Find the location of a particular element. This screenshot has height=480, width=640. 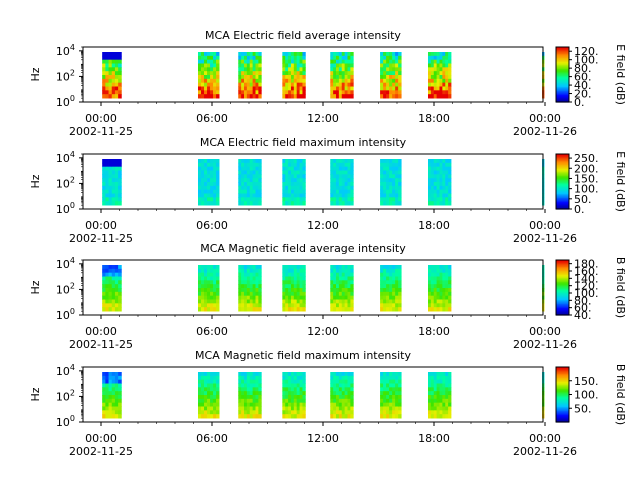

x-tick-time: 12:00 is located at coordinates (323, 118).